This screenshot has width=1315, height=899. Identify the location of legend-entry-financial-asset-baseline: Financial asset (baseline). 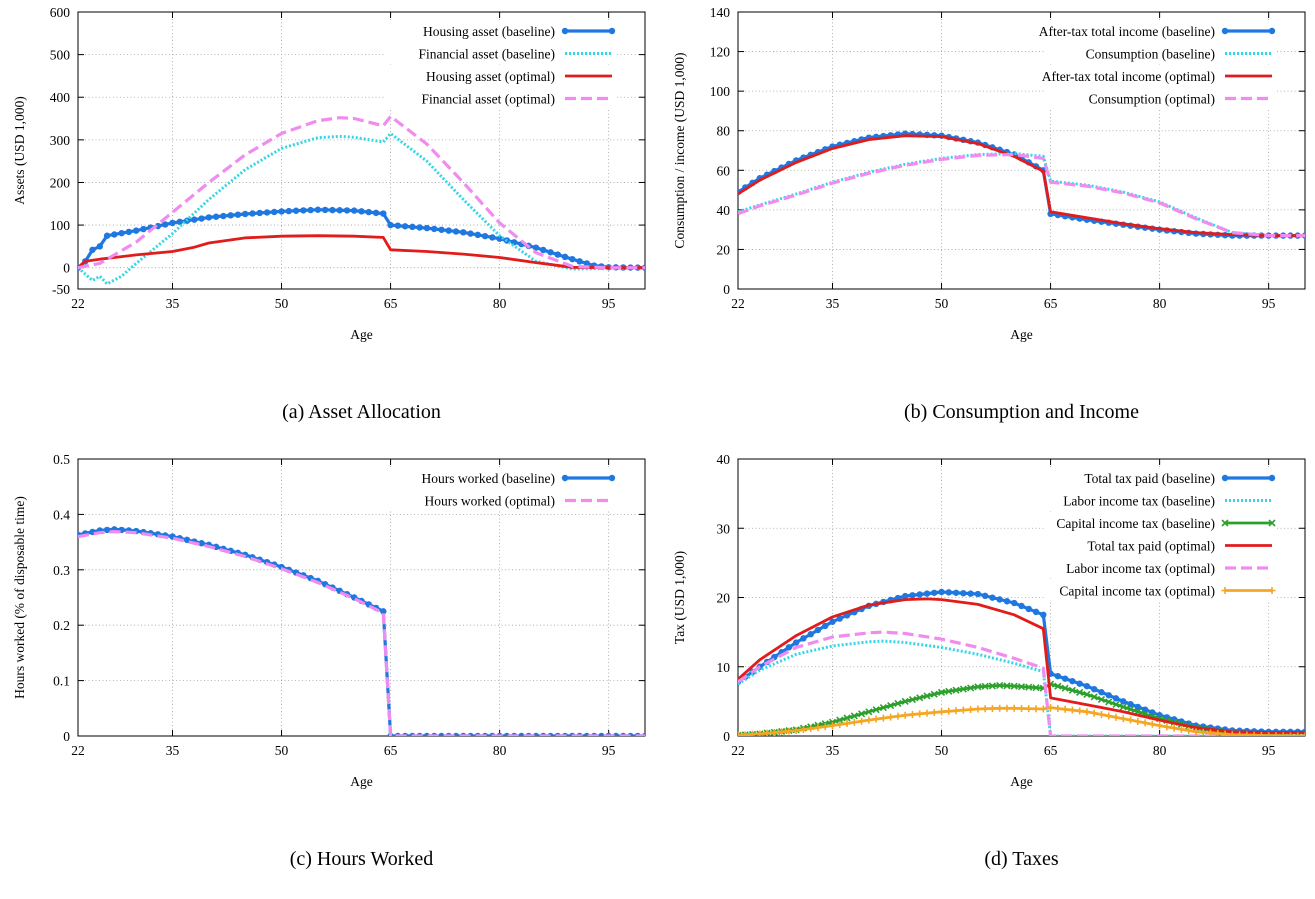
(501, 53).